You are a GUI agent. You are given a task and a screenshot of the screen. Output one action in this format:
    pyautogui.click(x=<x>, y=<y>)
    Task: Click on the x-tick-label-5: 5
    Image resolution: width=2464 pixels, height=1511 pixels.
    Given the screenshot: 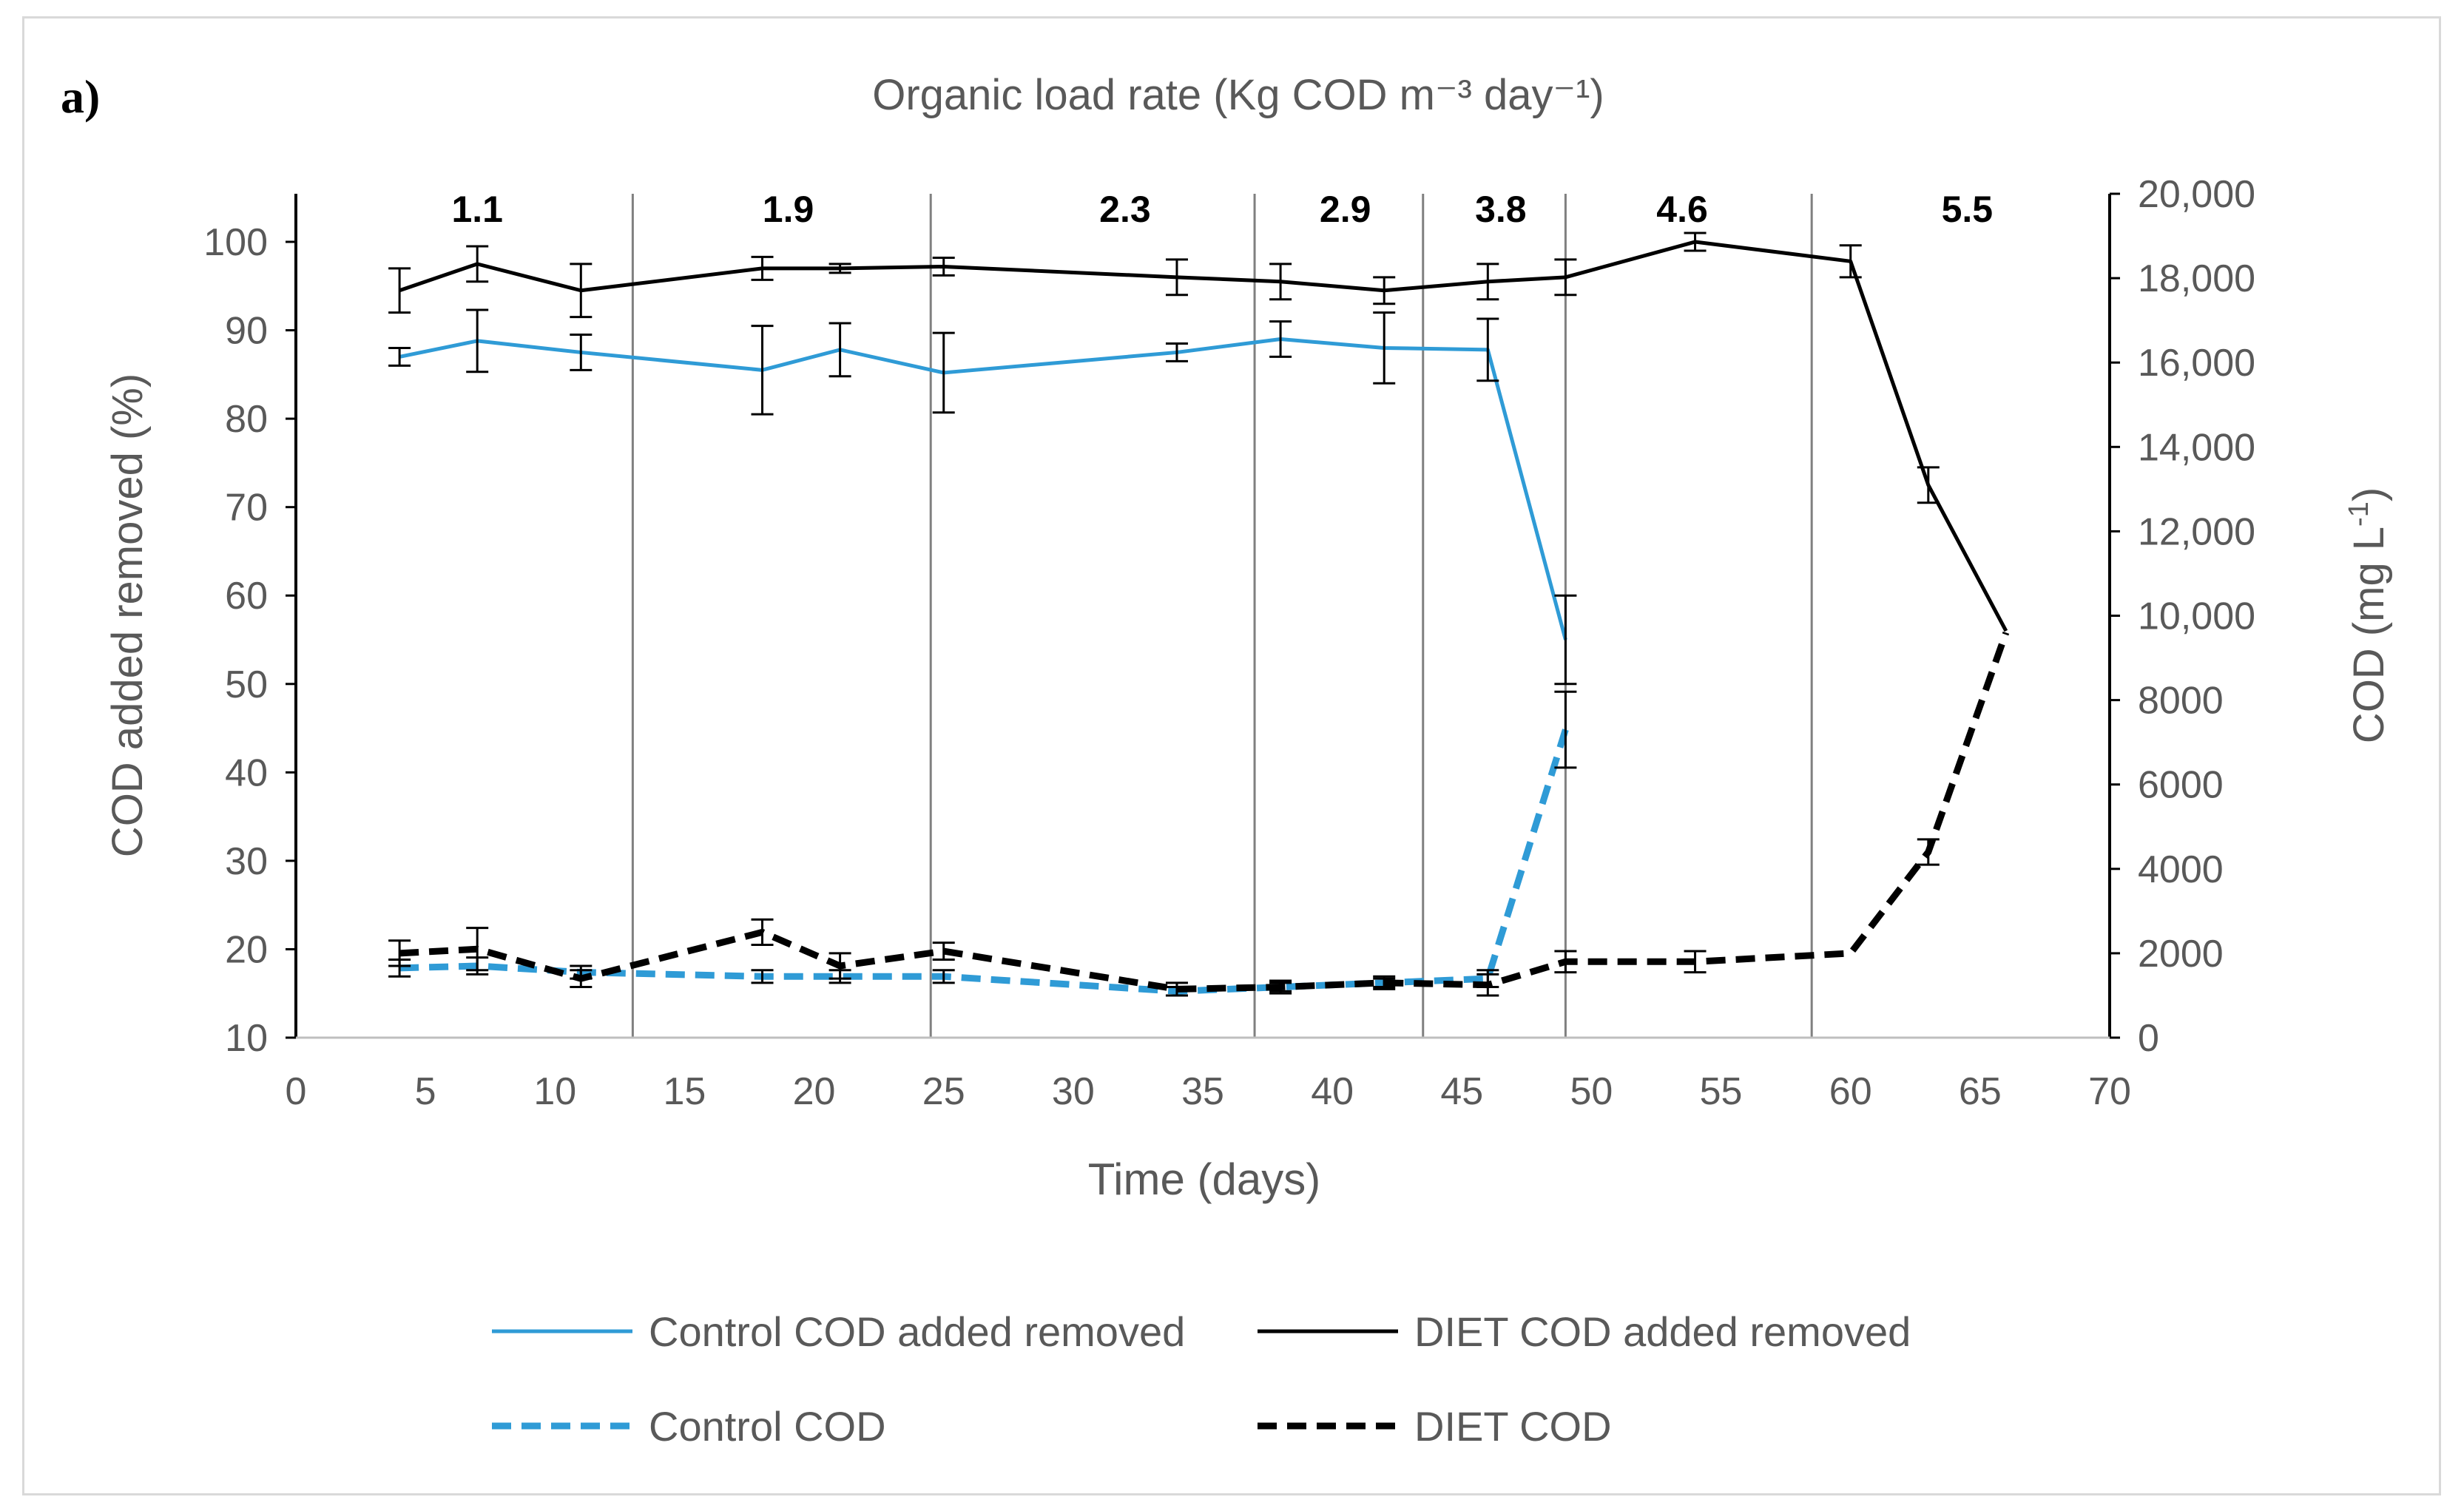 What is the action you would take?
    pyautogui.click(x=425, y=1092)
    